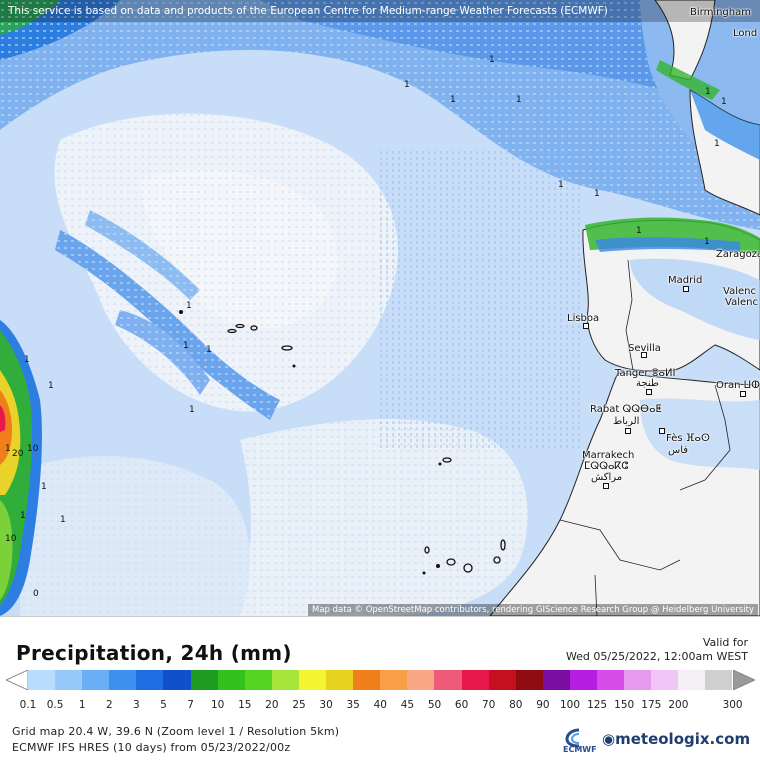 This screenshot has height=760, width=760. Describe the element at coordinates (678, 450) in the screenshot. I see `city-label: فاس` at that location.